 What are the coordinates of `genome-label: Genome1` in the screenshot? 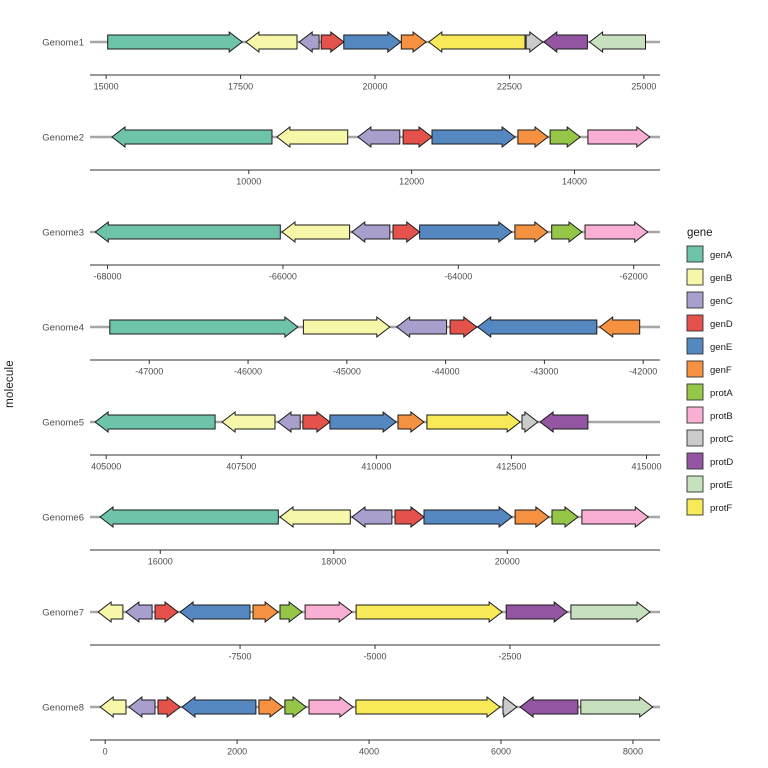 It's located at (63, 43).